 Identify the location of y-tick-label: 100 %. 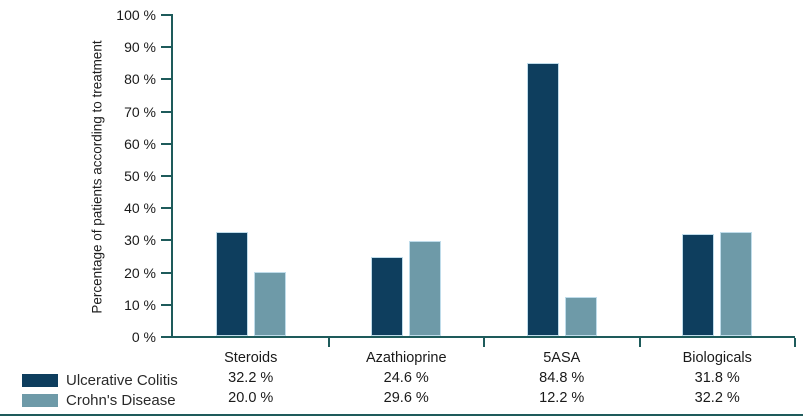
(136, 15).